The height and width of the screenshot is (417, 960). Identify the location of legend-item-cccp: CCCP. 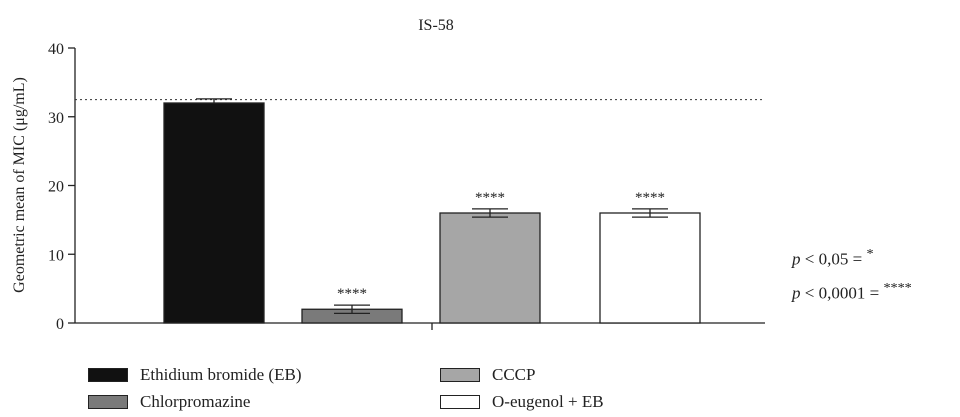
(487, 375).